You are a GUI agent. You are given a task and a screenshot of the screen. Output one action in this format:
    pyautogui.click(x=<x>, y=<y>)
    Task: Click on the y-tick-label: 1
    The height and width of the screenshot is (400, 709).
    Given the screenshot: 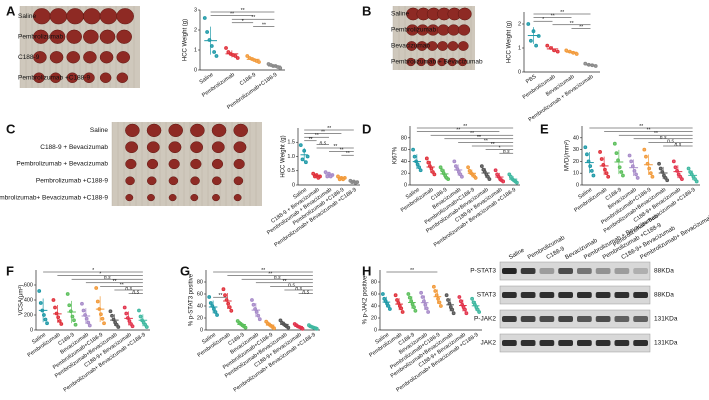 What is the action you would take?
    pyautogui.click(x=519, y=48)
    